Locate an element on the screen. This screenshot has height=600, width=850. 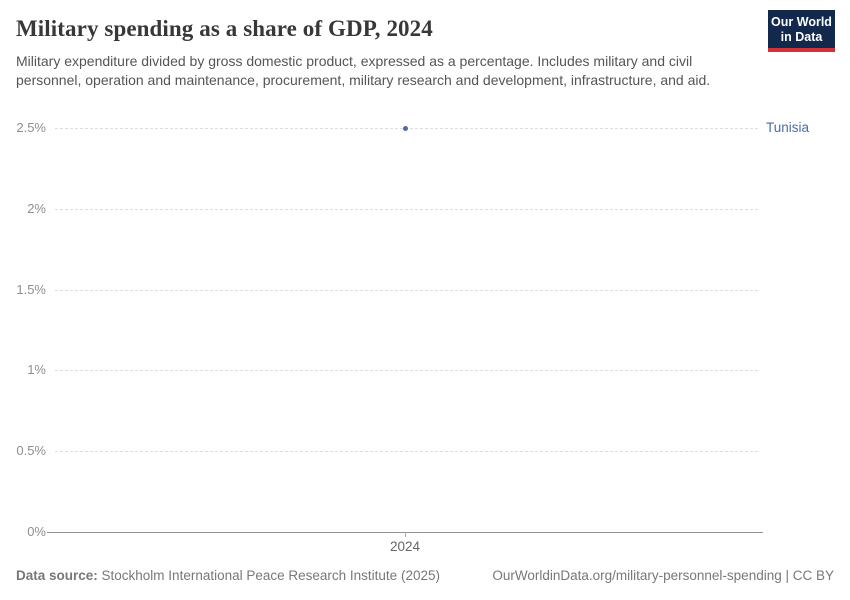
data-source-label: Data source: is located at coordinates (57, 575).